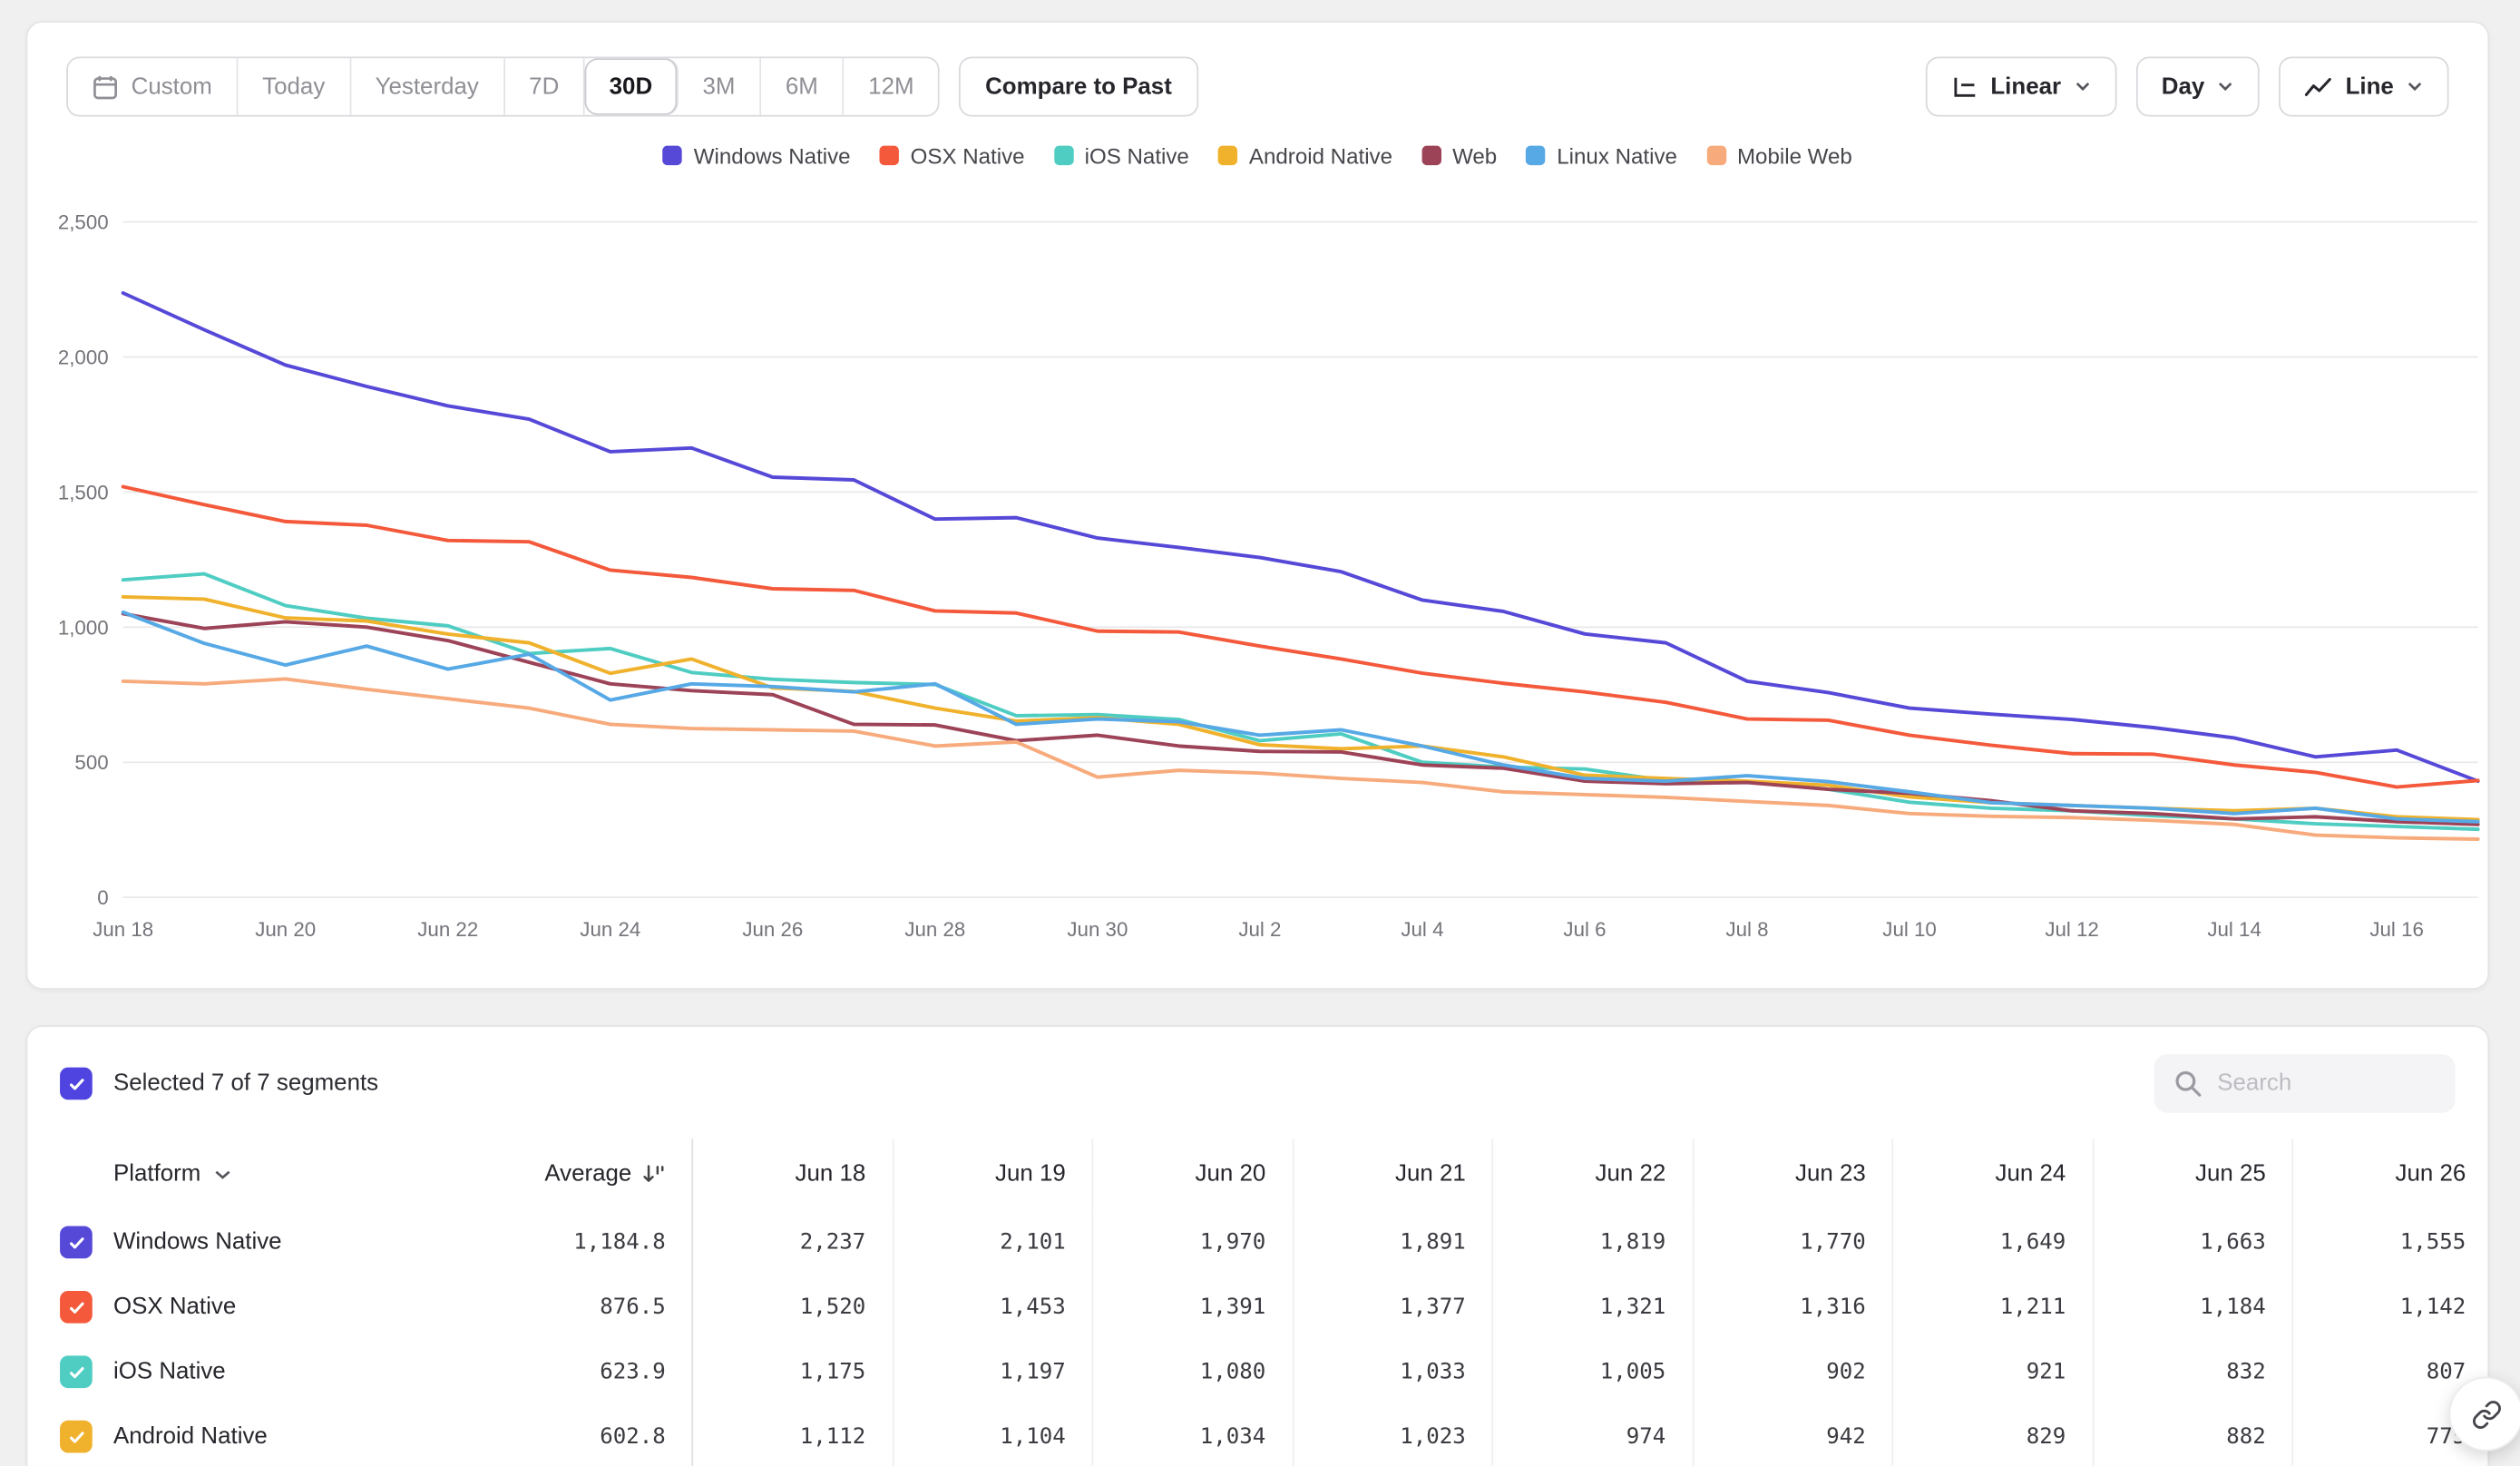  What do you see at coordinates (588, 1174) in the screenshot?
I see `average-header-label: Average` at bounding box center [588, 1174].